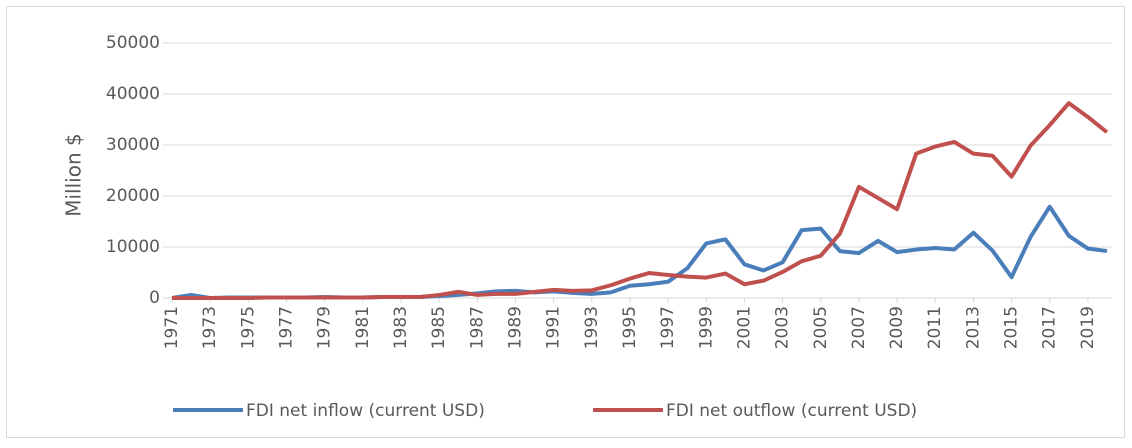 The height and width of the screenshot is (448, 1132). What do you see at coordinates (630, 327) in the screenshot?
I see `x-tick-label: 1995` at bounding box center [630, 327].